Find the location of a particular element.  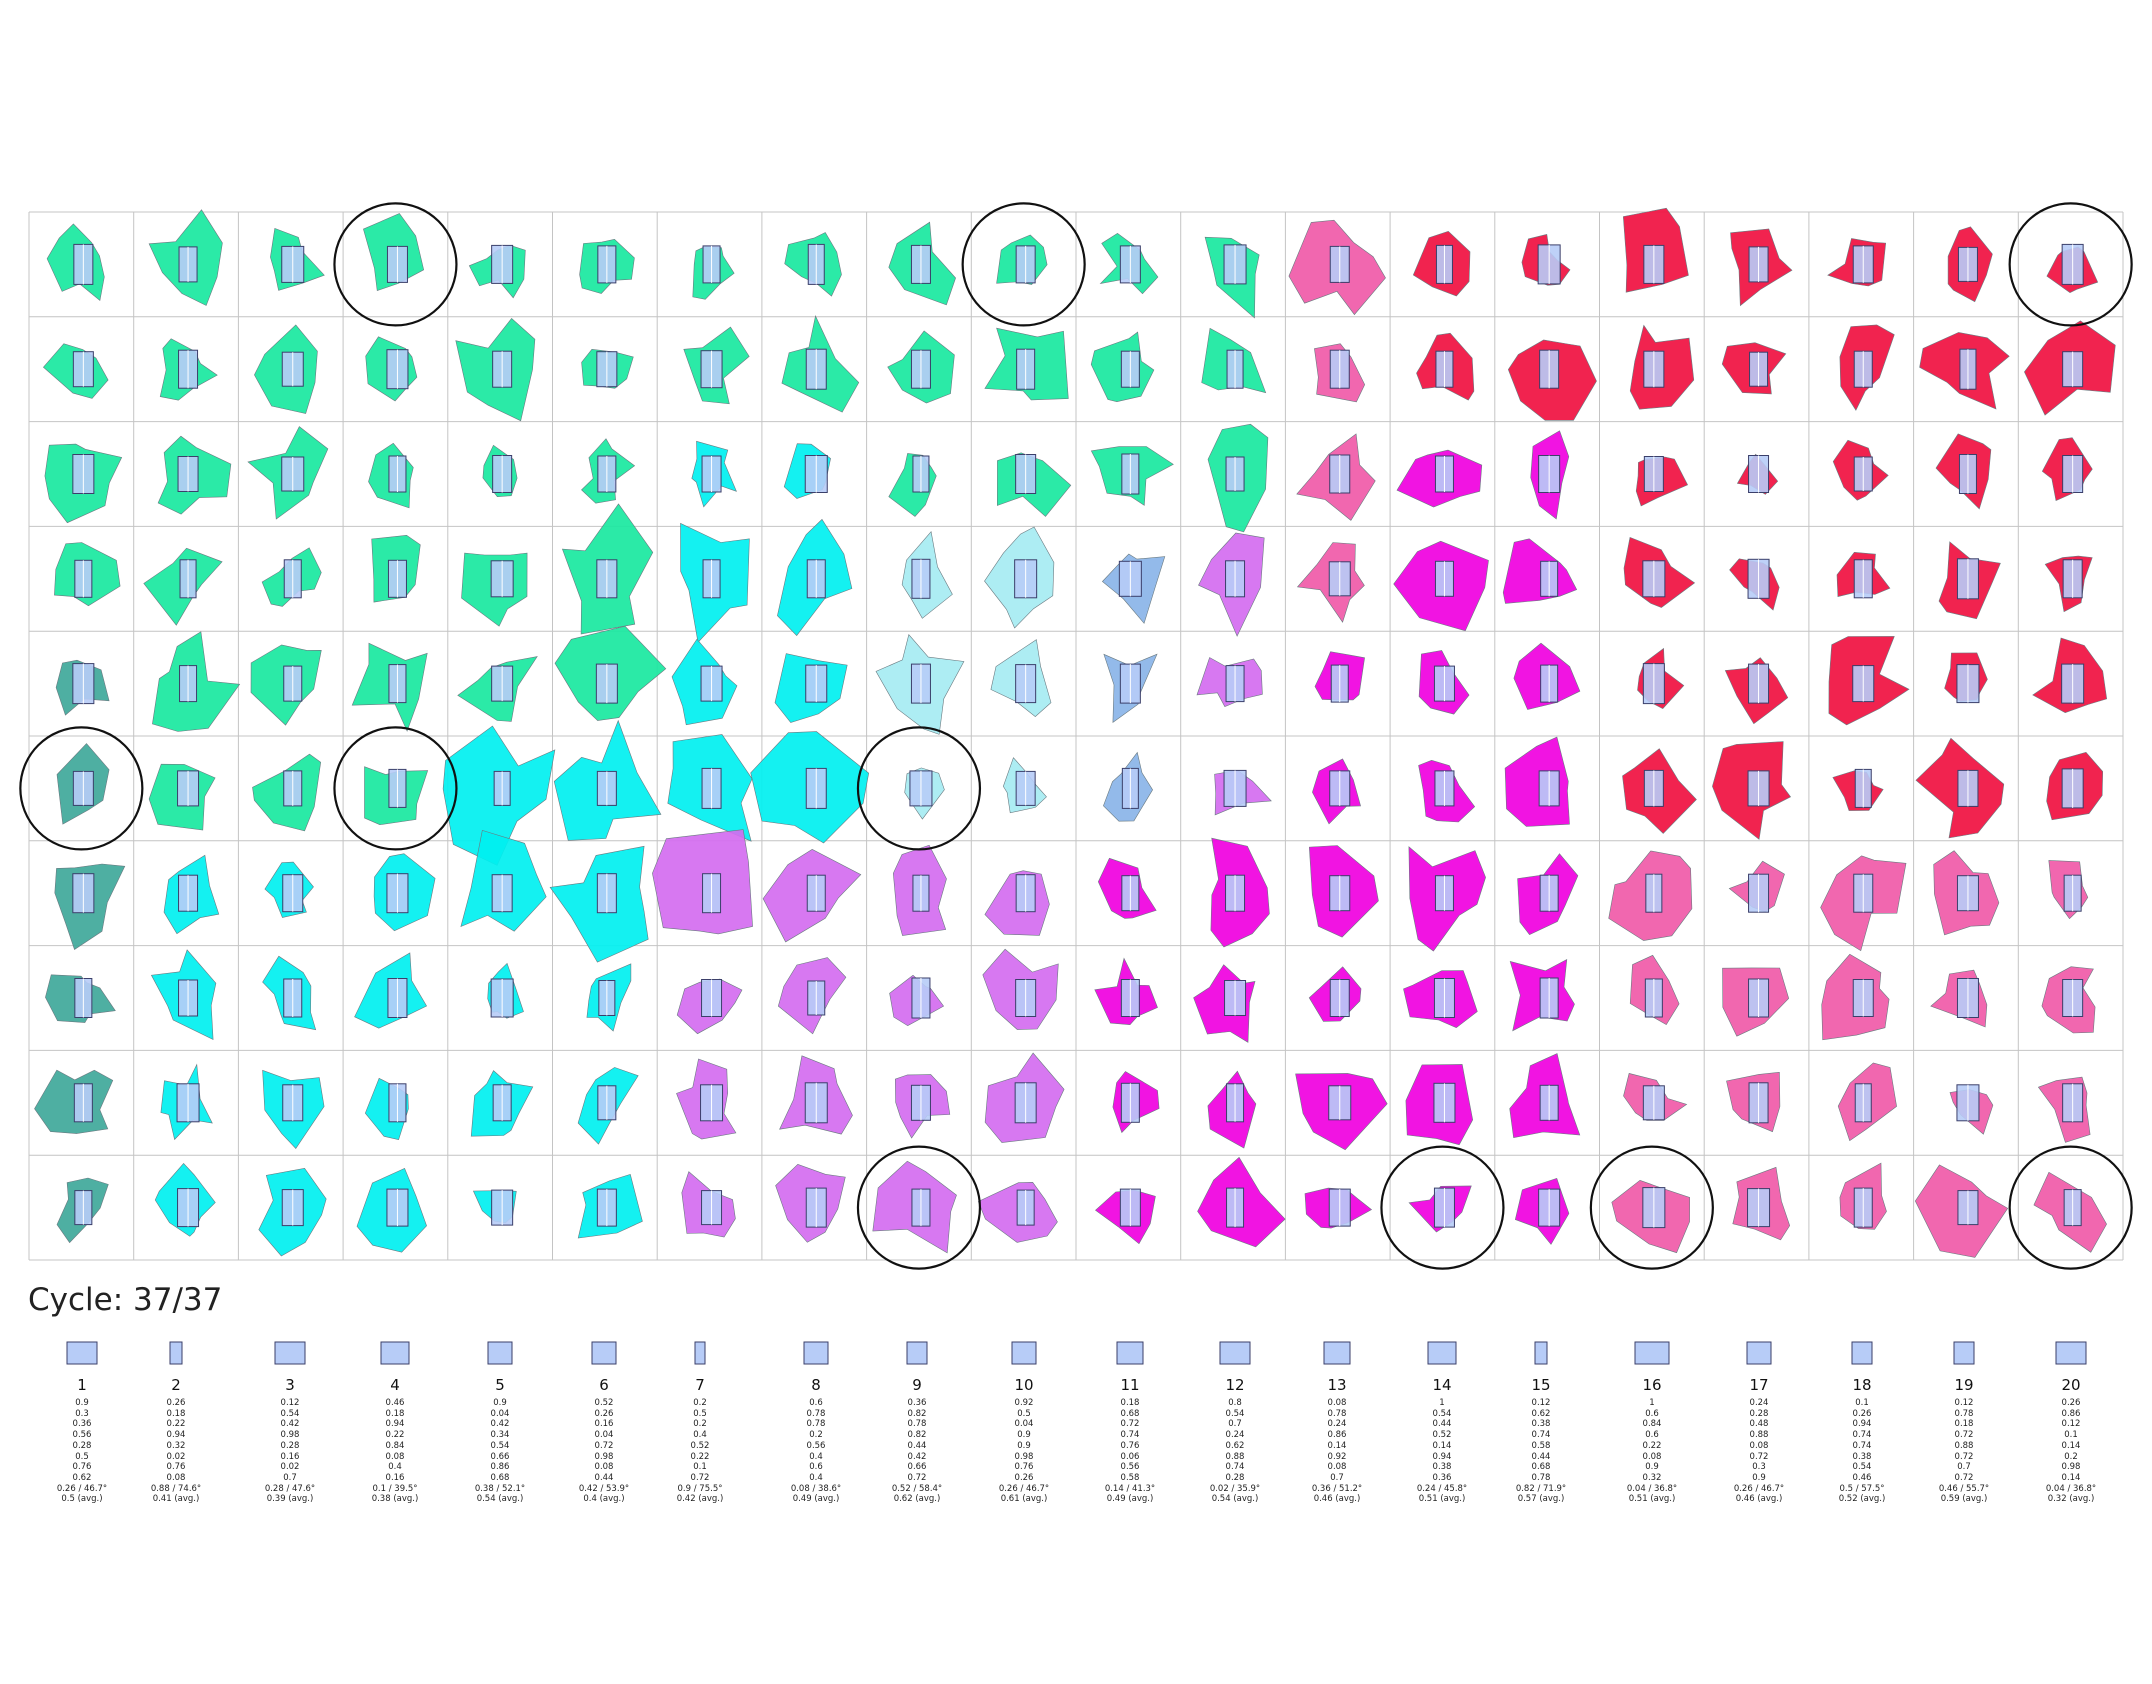

legend-value: 0.02 is located at coordinates (176, 1456).